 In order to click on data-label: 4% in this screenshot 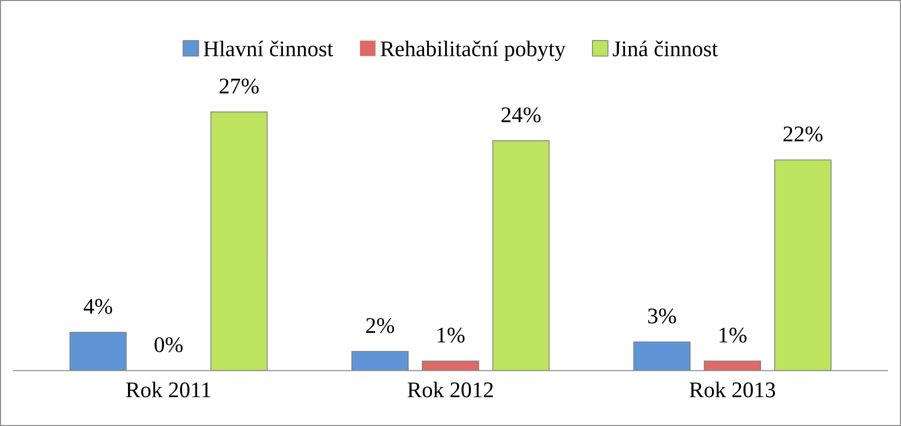, I will do `click(98, 306)`.